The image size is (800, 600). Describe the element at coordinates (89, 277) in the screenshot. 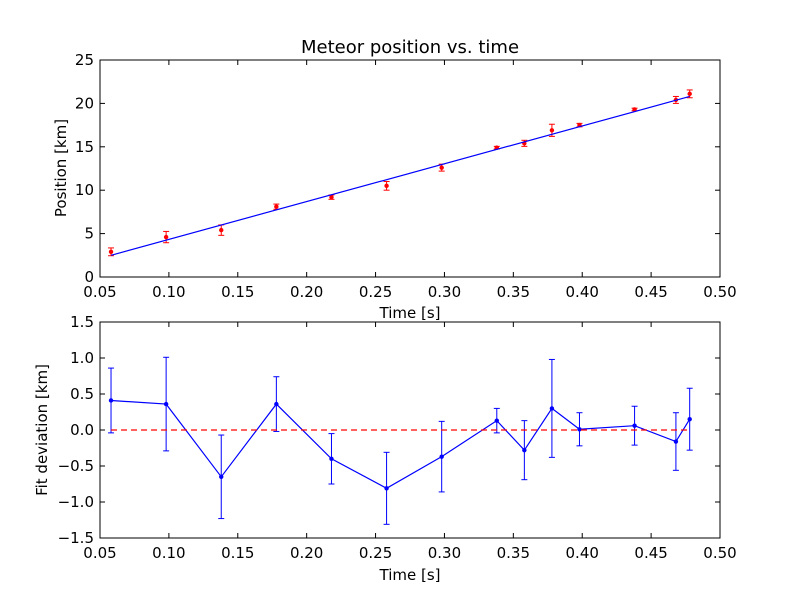

I see `y-tick-label: 0` at that location.